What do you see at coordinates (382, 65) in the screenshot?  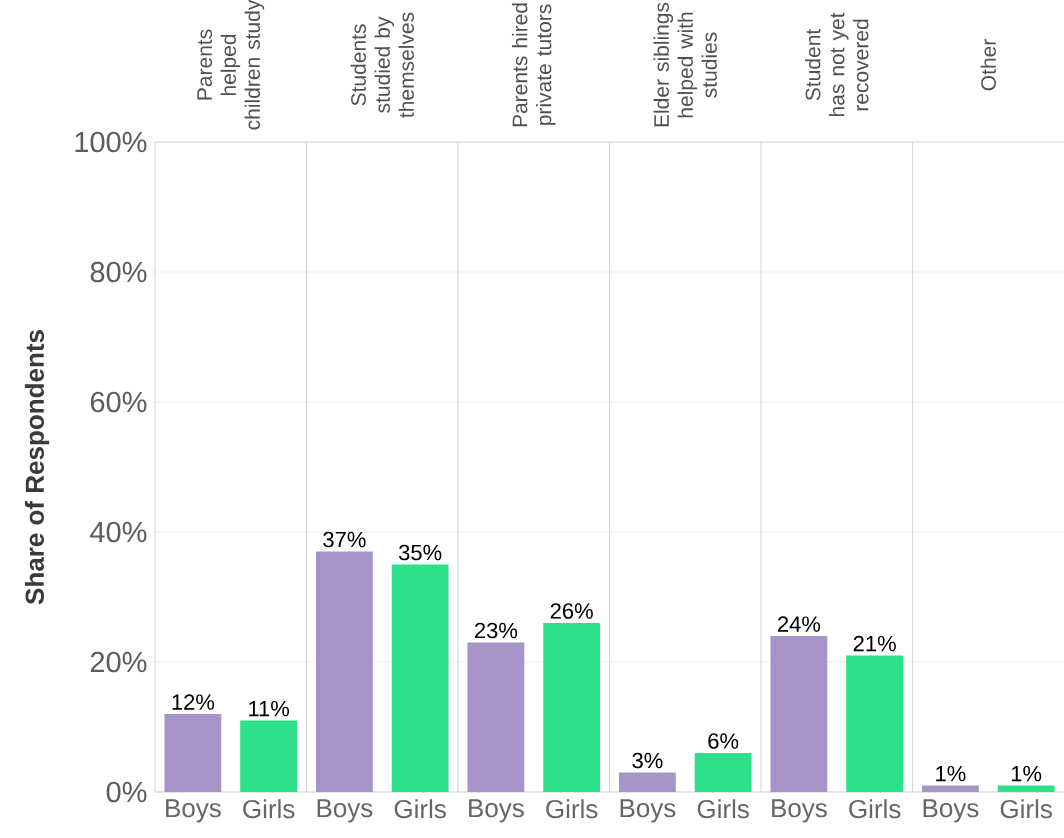 I see `chart-title: Students studied by themselves` at bounding box center [382, 65].